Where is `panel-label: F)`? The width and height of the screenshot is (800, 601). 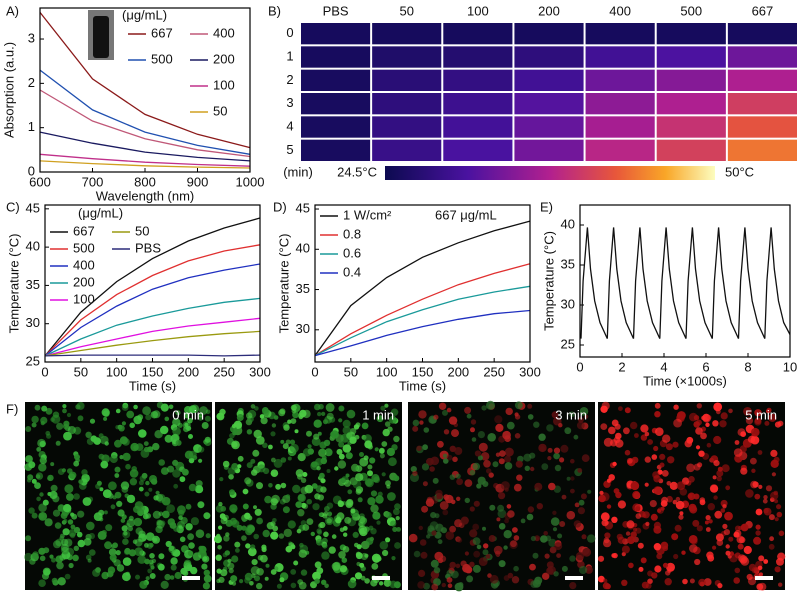
panel-label: F) is located at coordinates (12, 408).